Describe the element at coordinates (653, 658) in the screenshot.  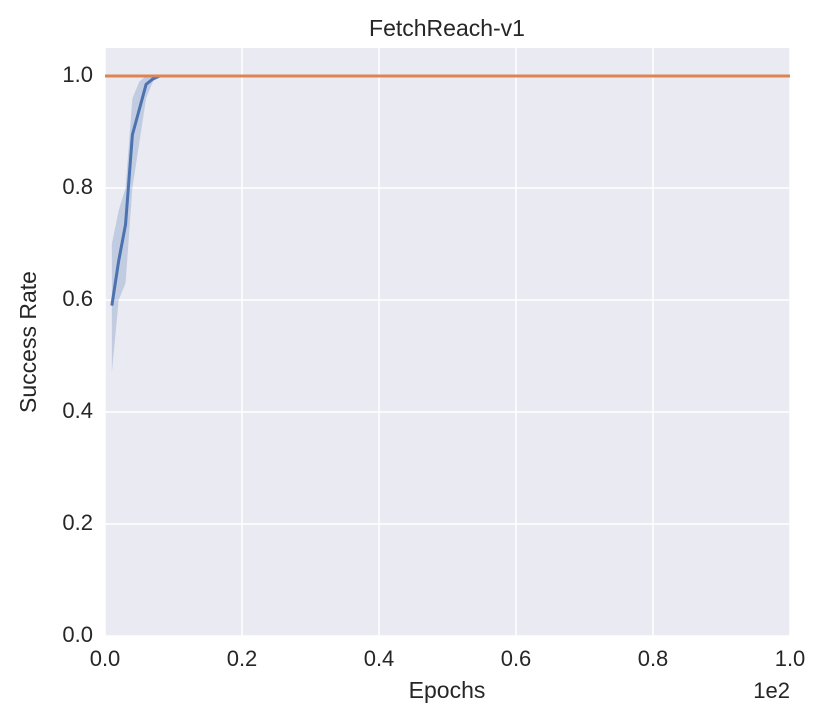
I see `x-tick-label: 0.8` at that location.